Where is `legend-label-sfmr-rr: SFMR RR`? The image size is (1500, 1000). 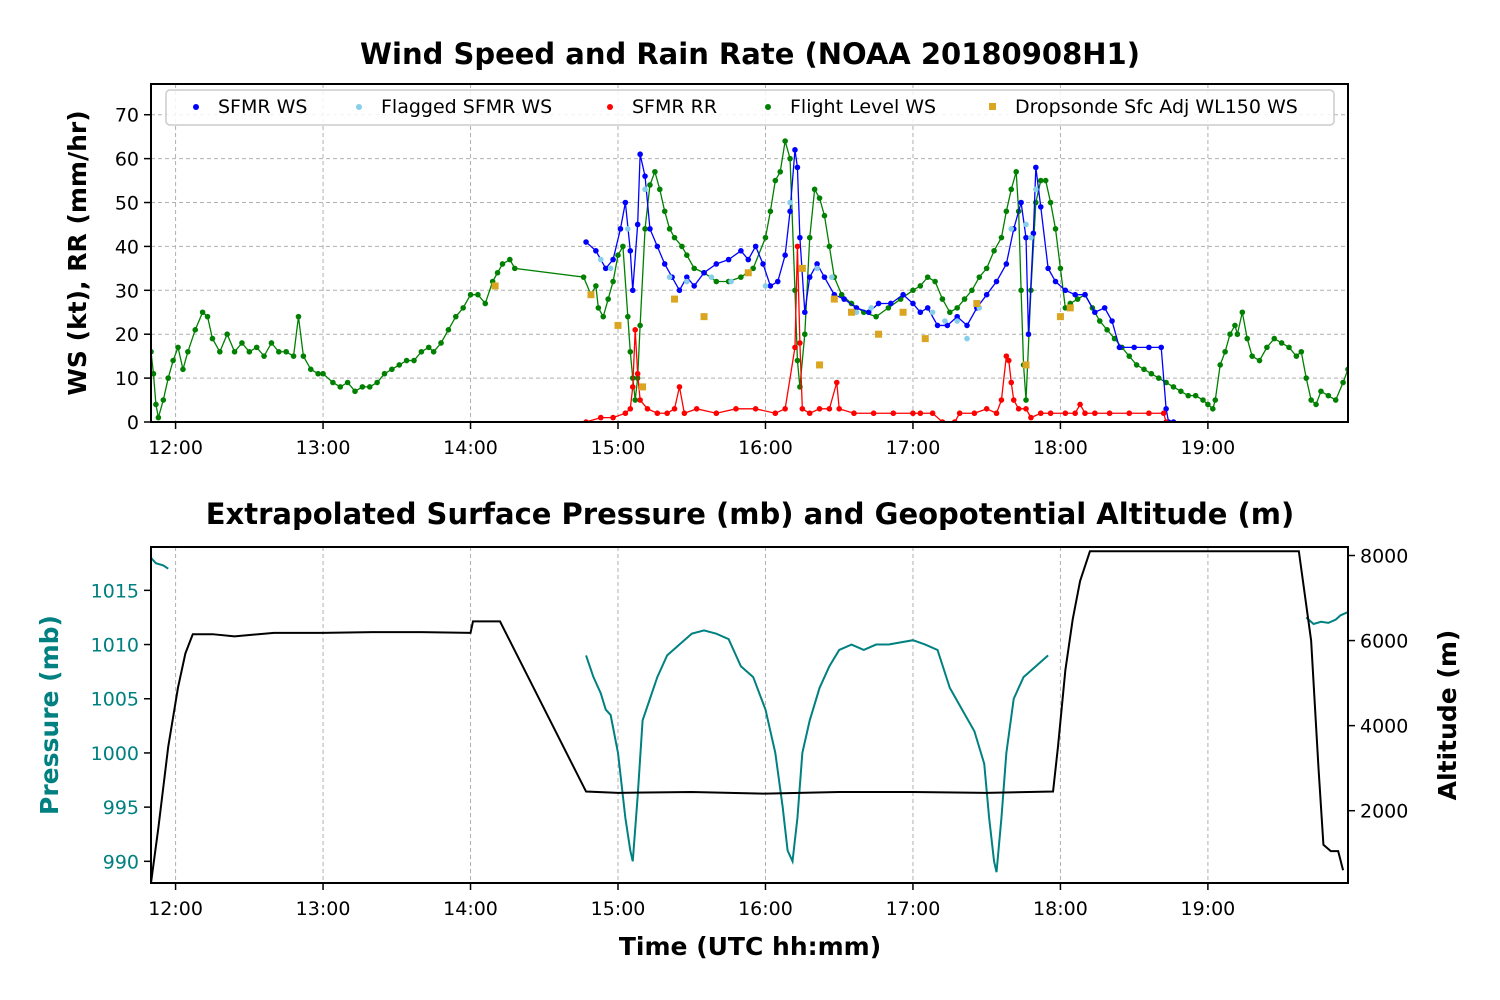 legend-label-sfmr-rr: SFMR RR is located at coordinates (674, 107).